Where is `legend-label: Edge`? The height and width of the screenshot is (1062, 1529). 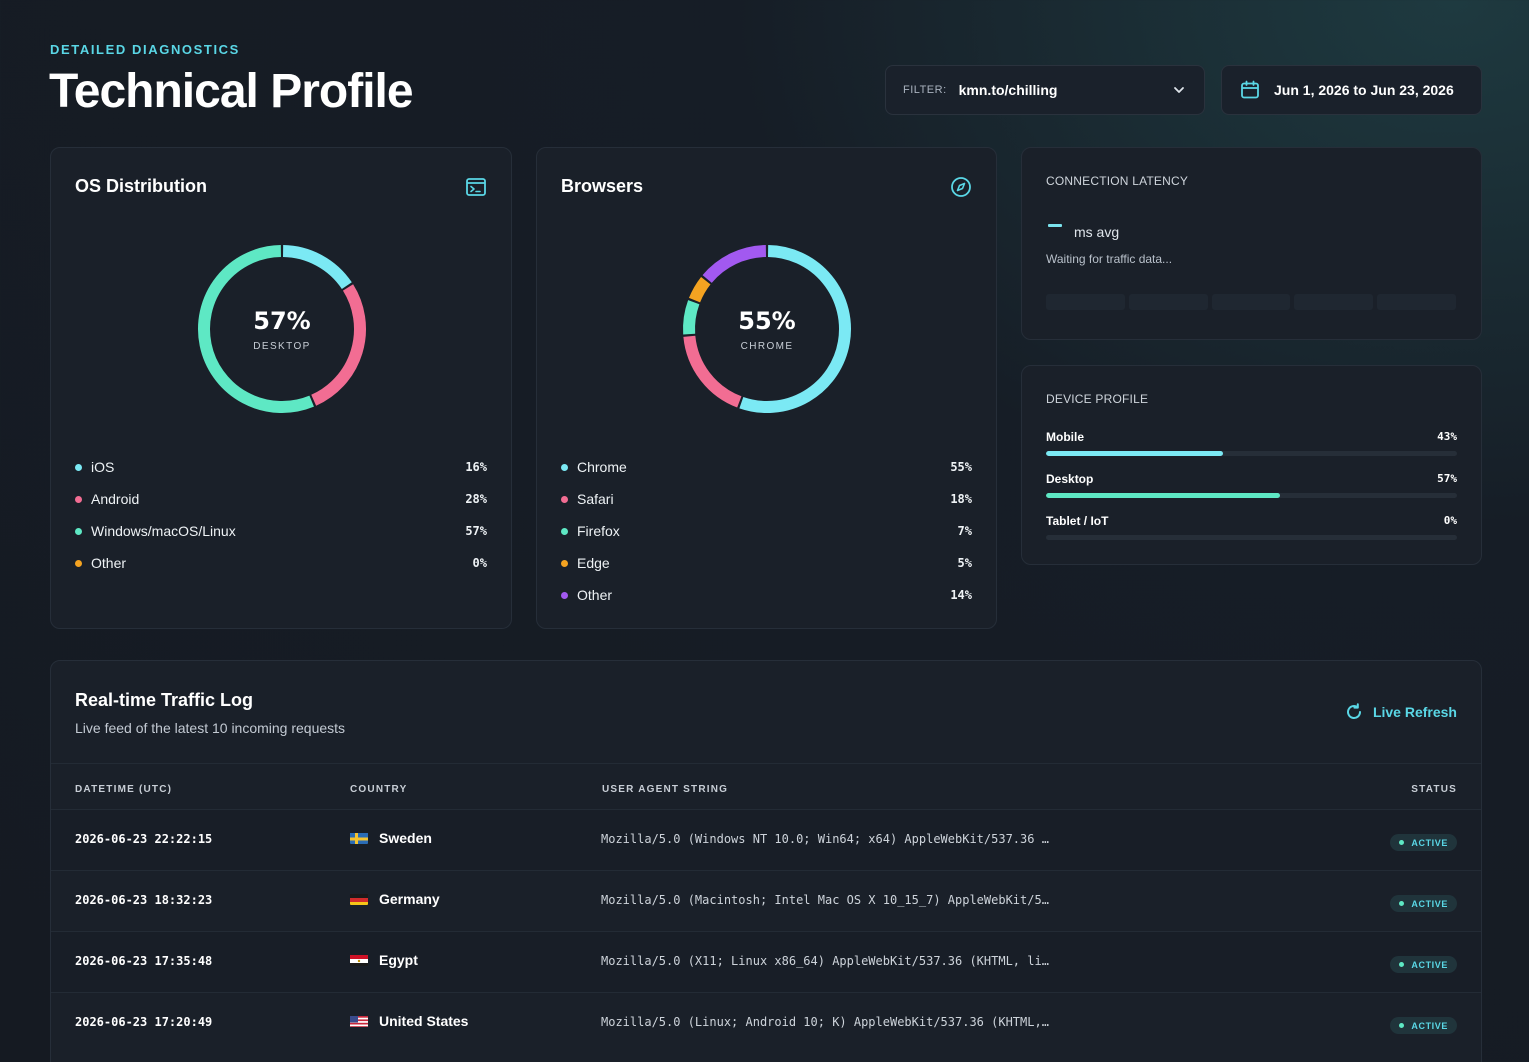 legend-label: Edge is located at coordinates (593, 563).